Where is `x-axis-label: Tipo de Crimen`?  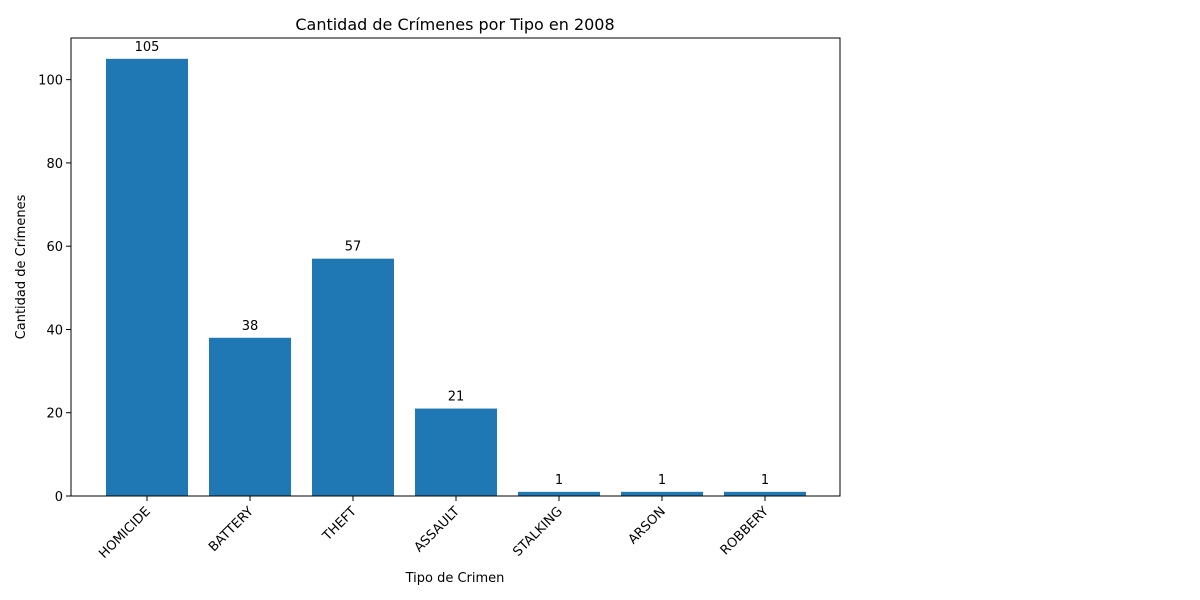 x-axis-label: Tipo de Crimen is located at coordinates (455, 578).